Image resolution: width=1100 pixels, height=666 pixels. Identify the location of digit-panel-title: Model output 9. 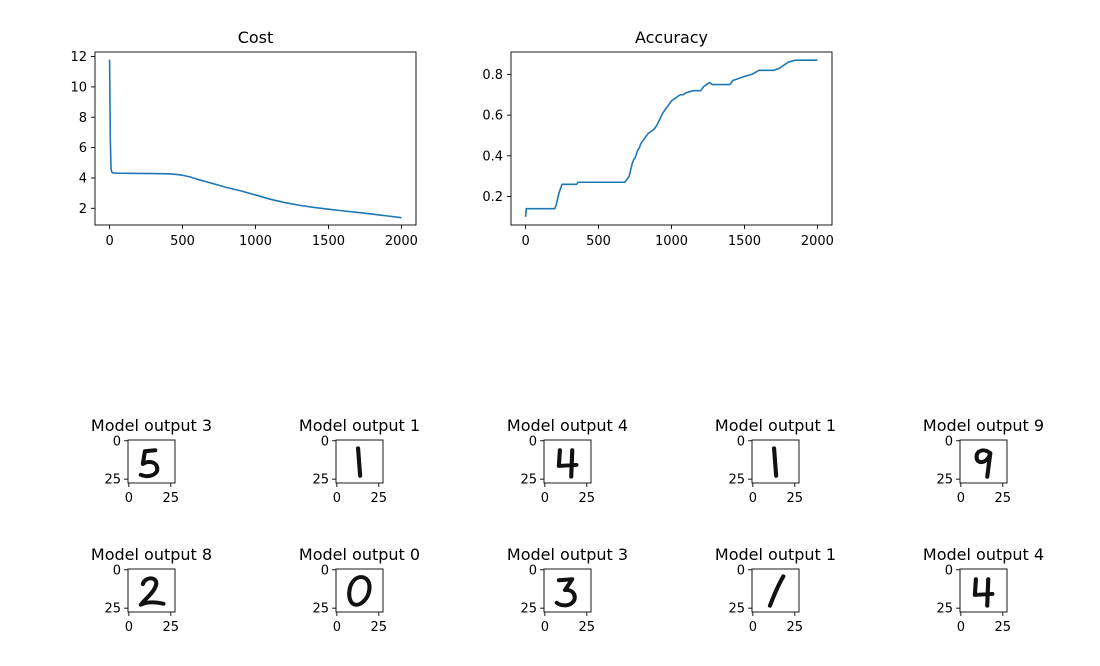
(983, 425).